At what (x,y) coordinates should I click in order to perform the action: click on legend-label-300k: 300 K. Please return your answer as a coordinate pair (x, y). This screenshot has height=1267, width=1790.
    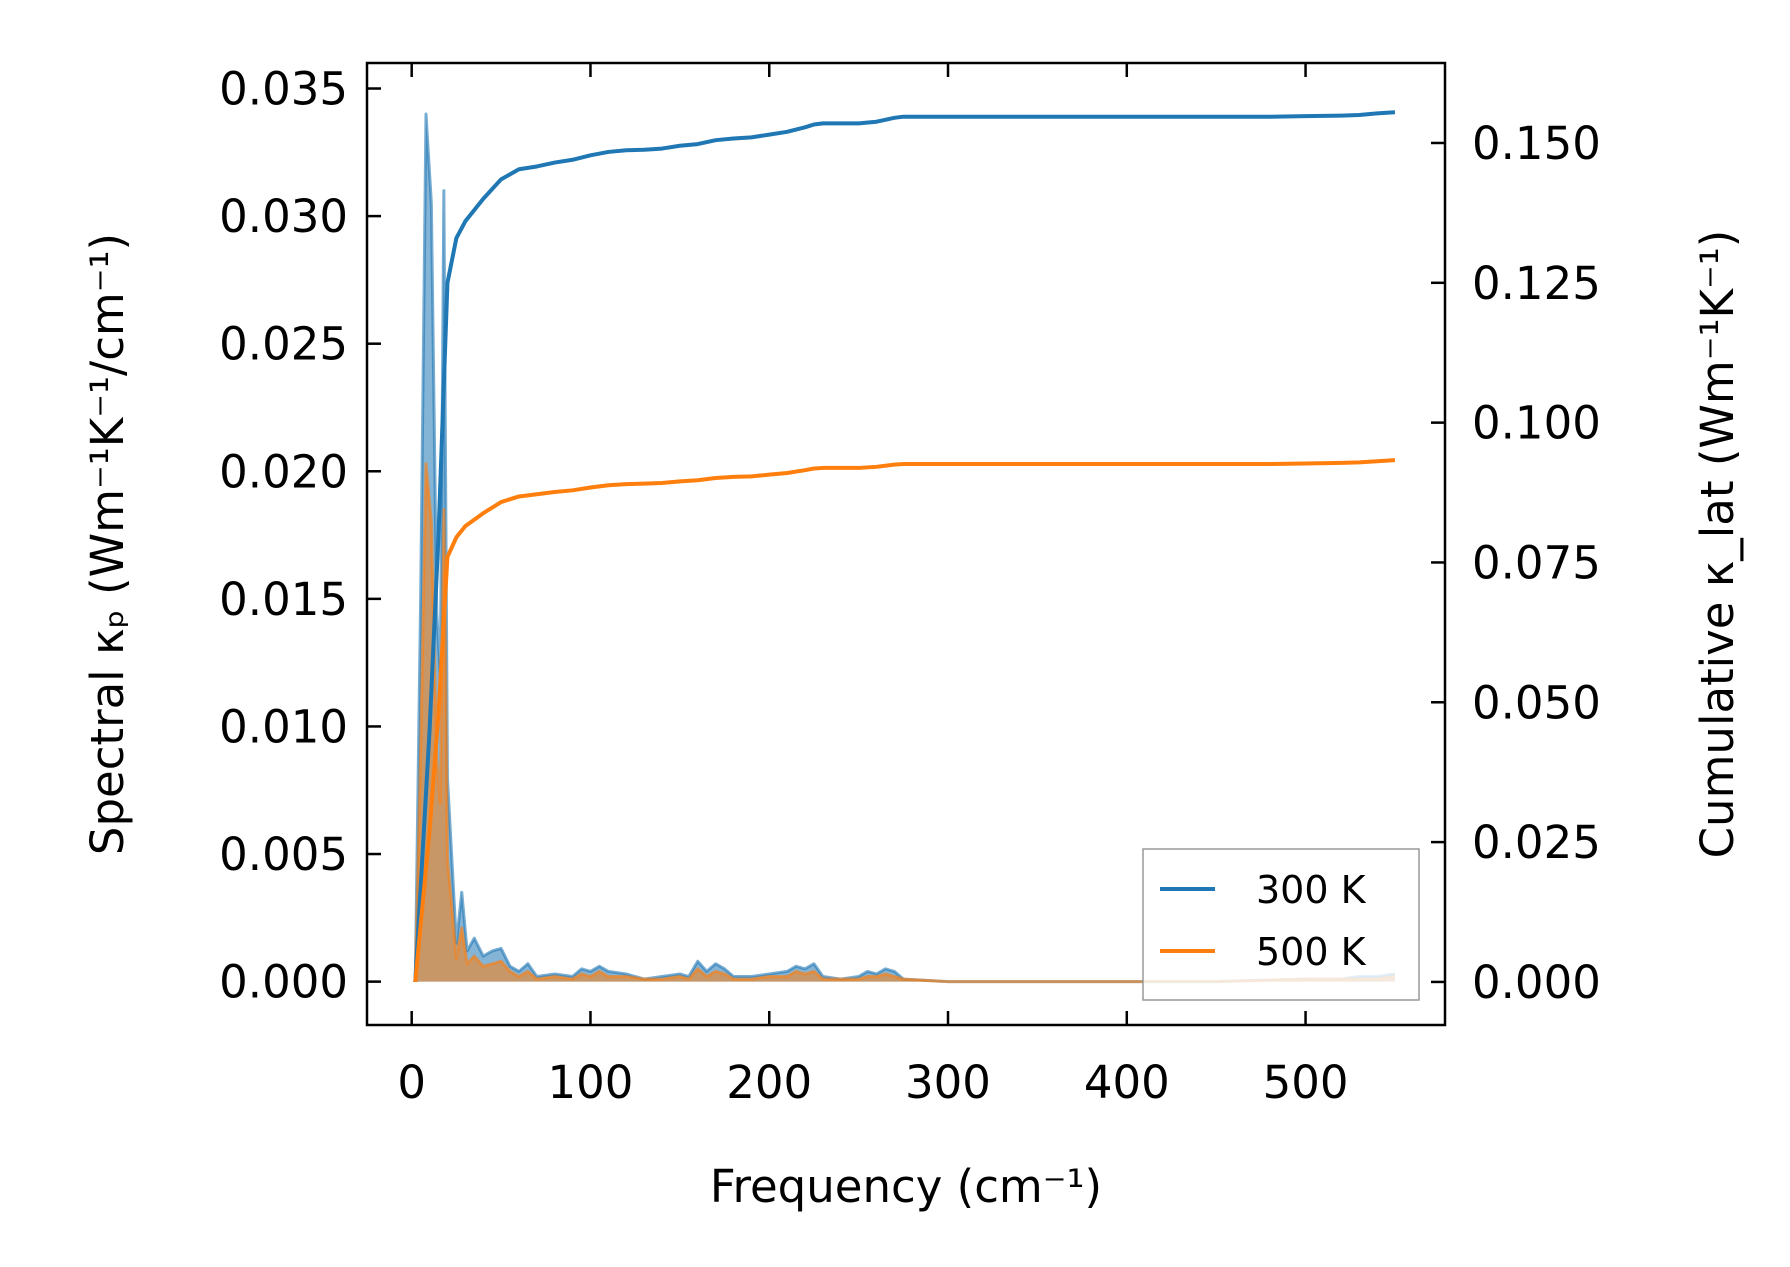
    Looking at the image, I should click on (1311, 890).